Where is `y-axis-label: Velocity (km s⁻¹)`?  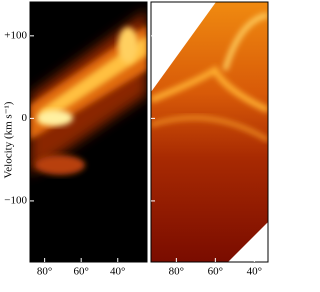 y-axis-label: Velocity (km s⁻¹) is located at coordinates (9, 139).